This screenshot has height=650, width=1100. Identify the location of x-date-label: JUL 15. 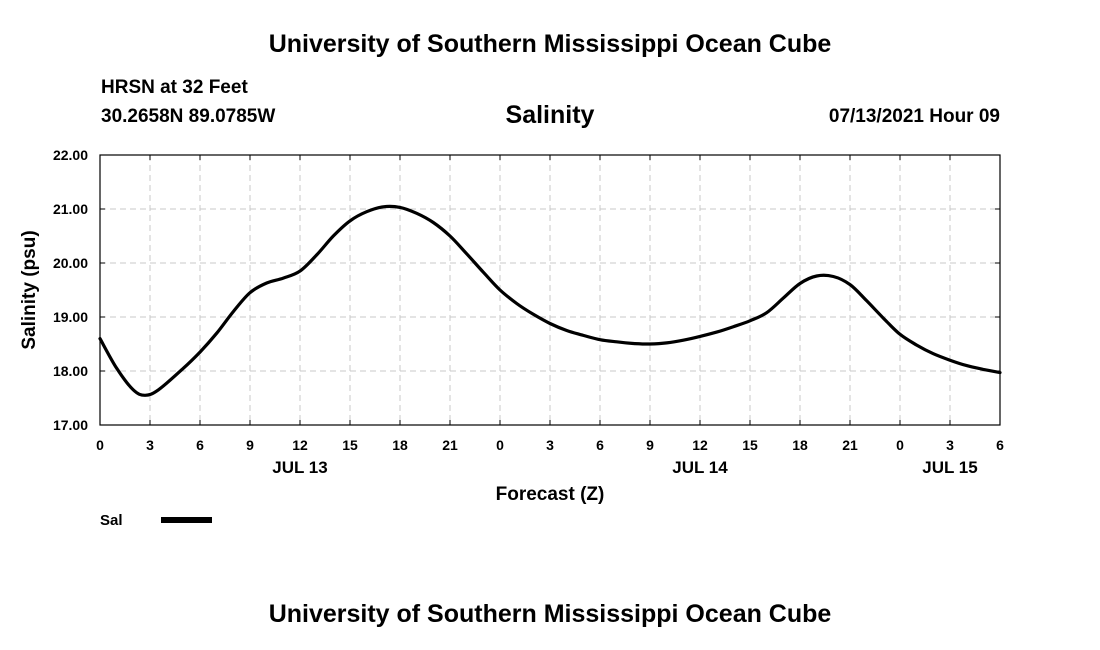
(949, 467).